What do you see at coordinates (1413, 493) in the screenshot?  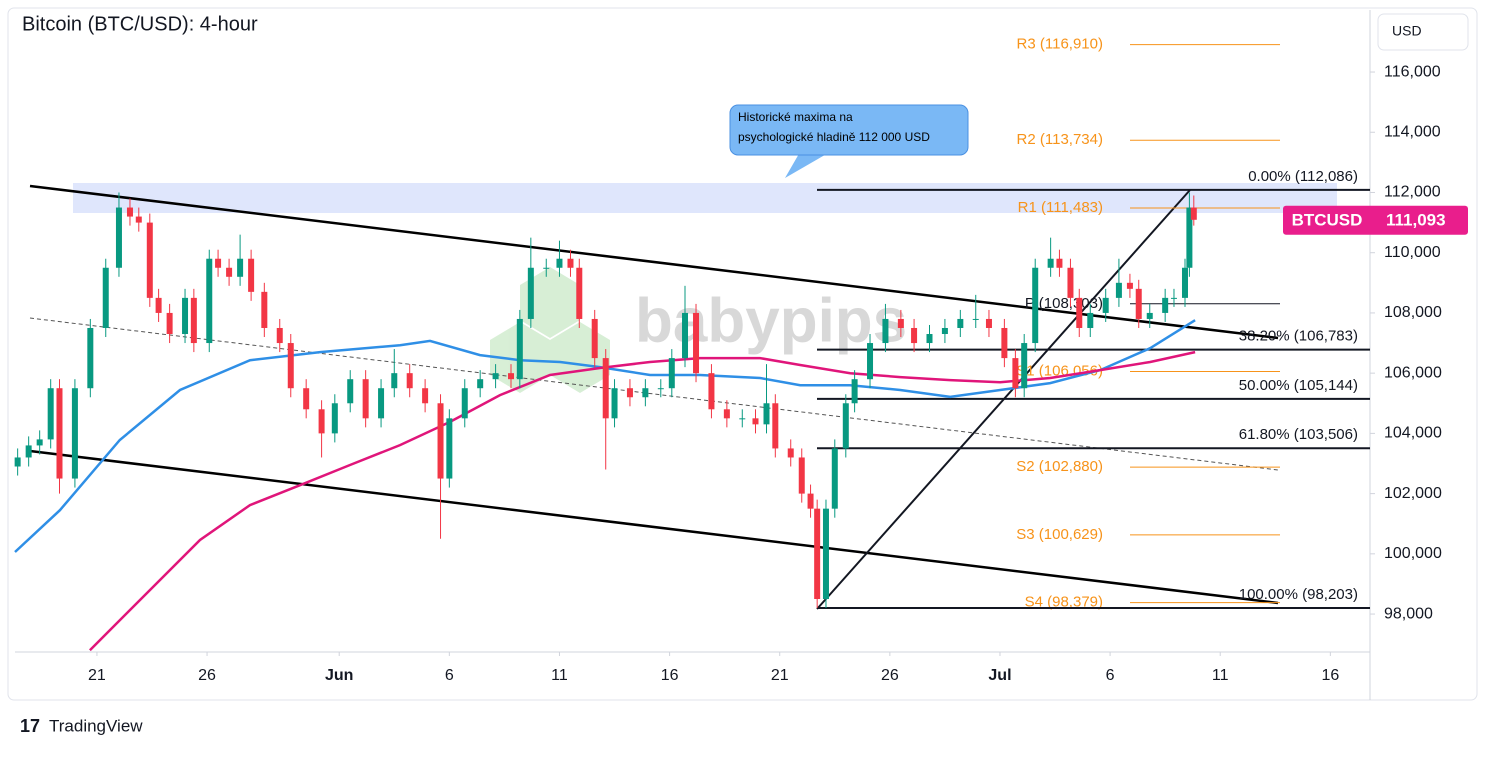 I see `y-tick-label: 102,000` at bounding box center [1413, 493].